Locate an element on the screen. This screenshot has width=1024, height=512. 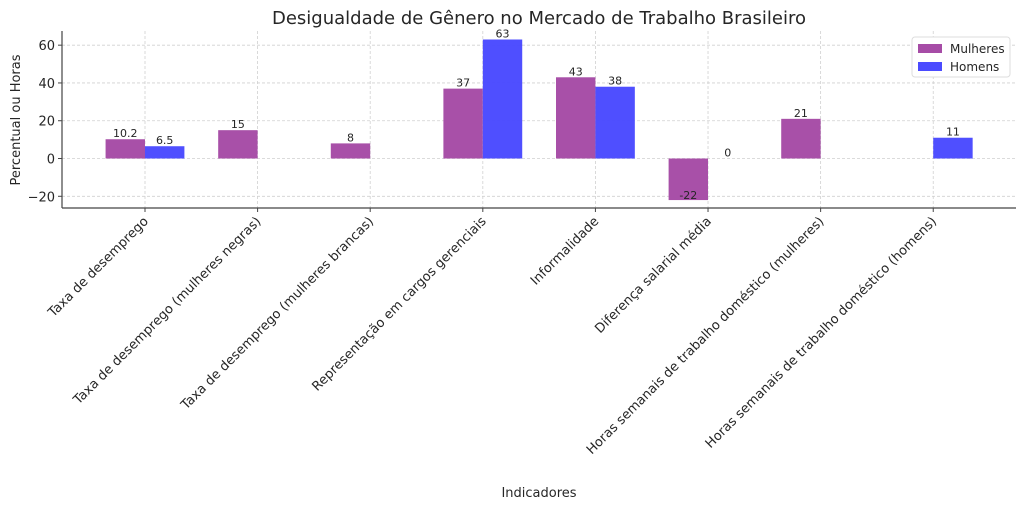
y-tick-label: 0 is located at coordinates (51, 160).